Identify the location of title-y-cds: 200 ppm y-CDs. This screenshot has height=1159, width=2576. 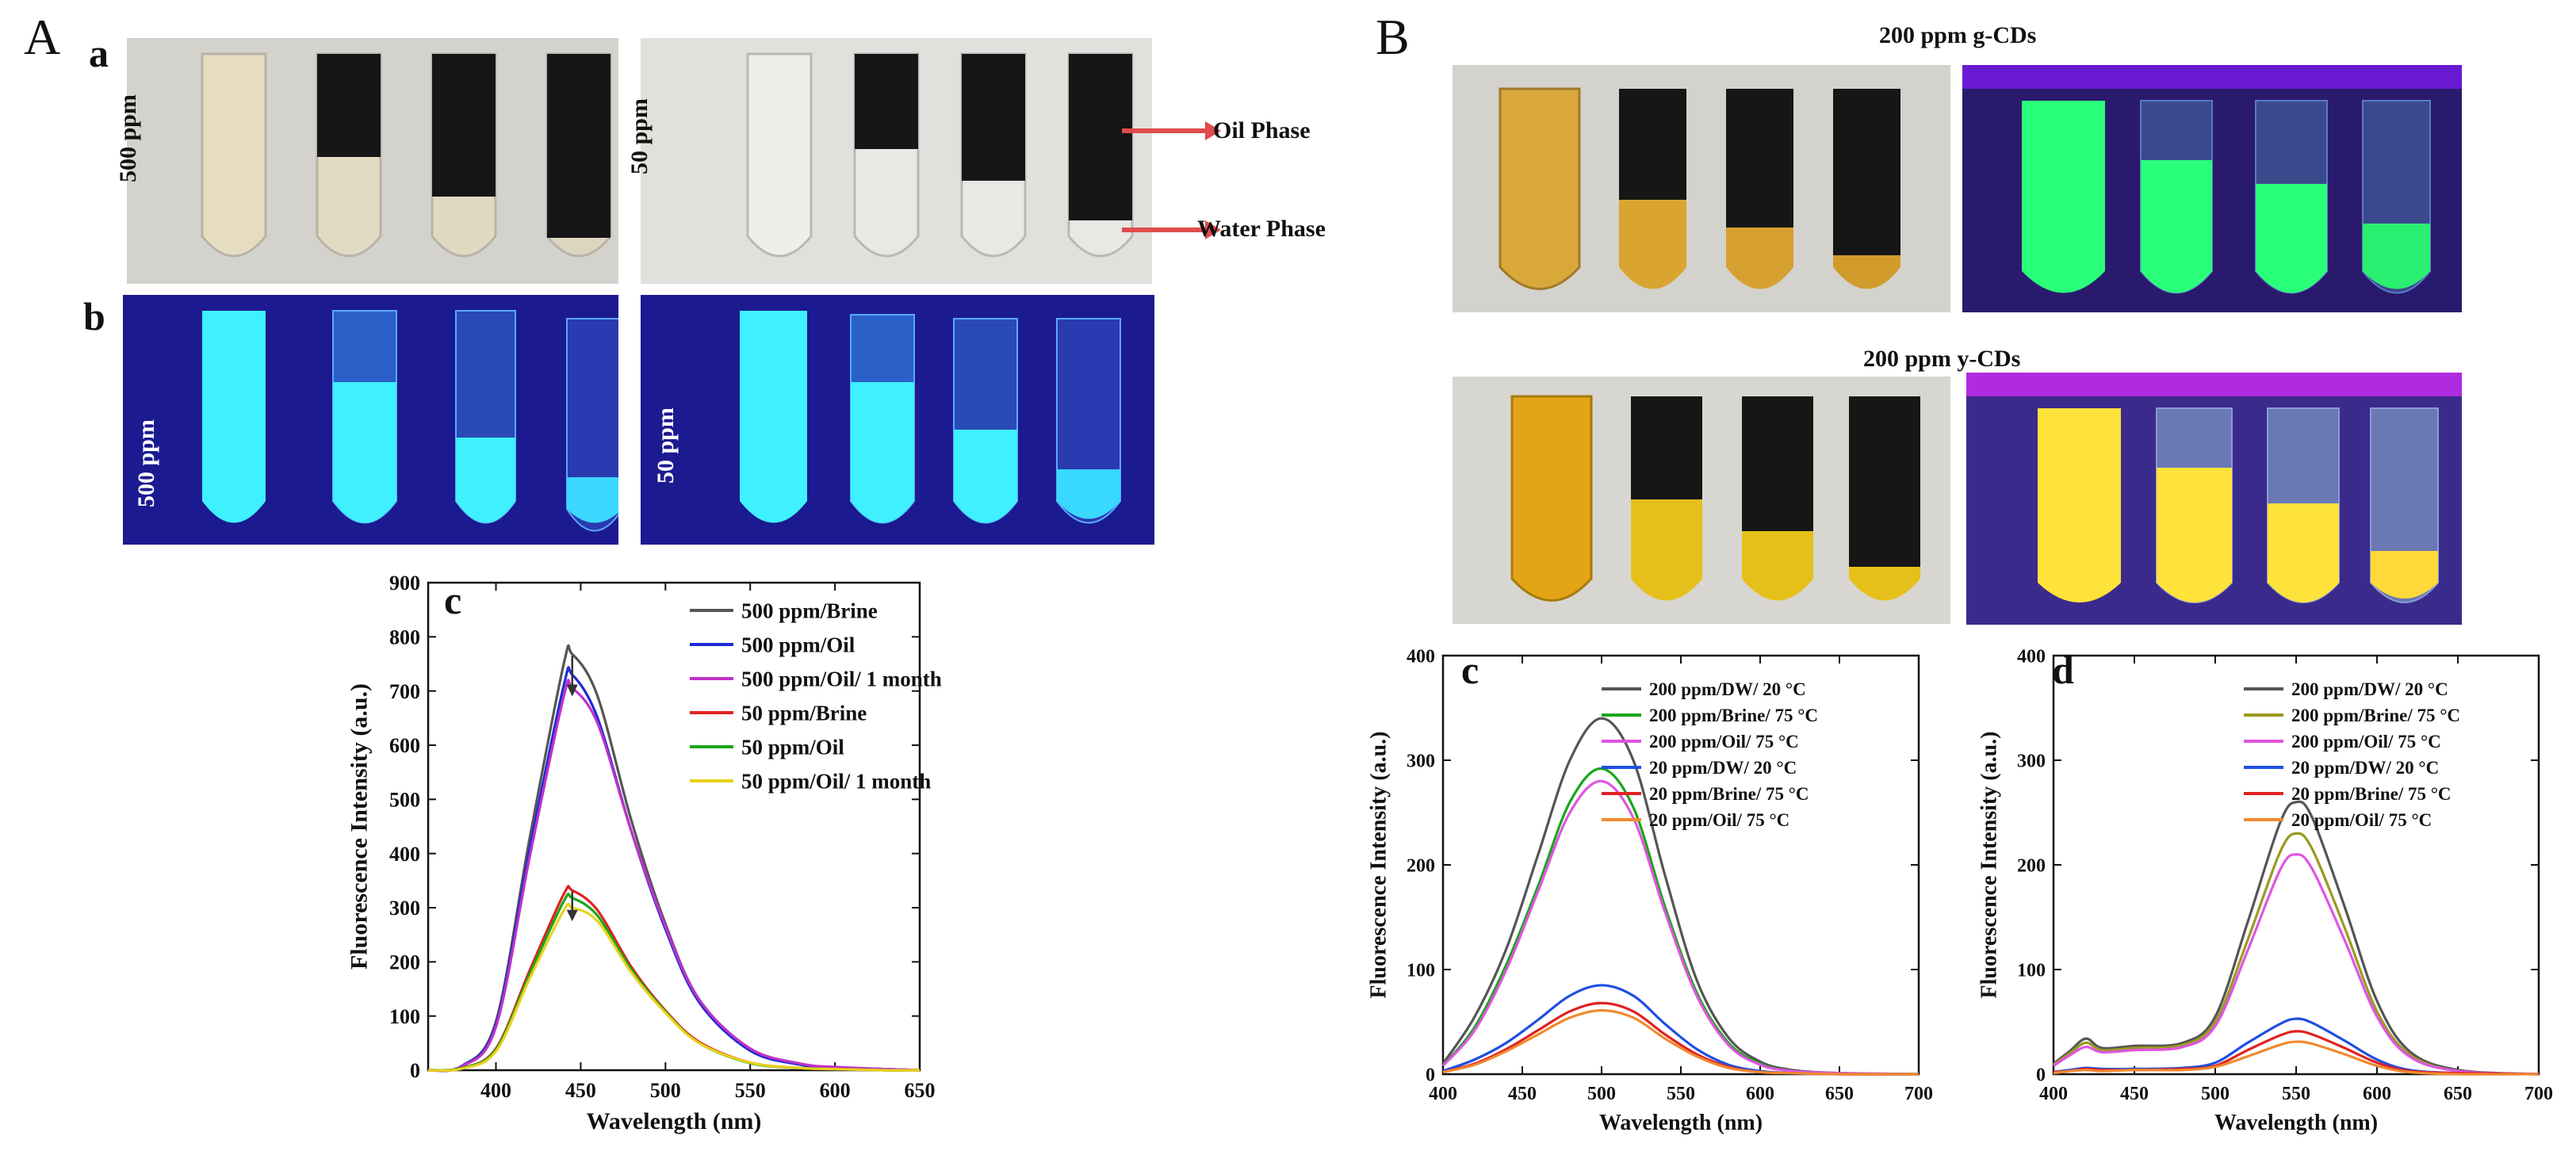
(1942, 359).